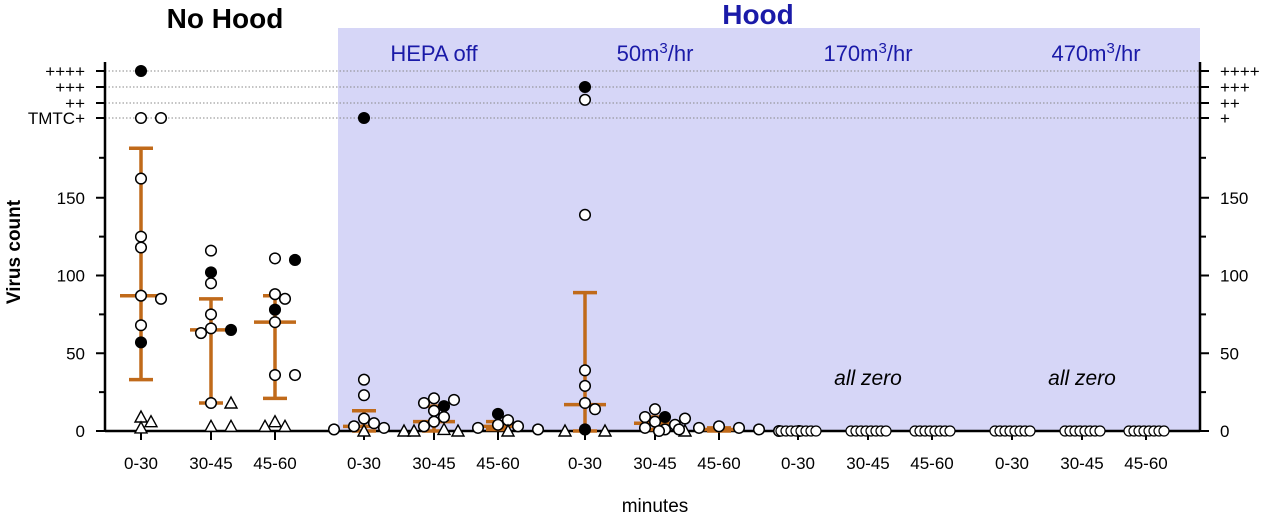  I want to click on y-tick-label-right: 50, so click(1229, 353).